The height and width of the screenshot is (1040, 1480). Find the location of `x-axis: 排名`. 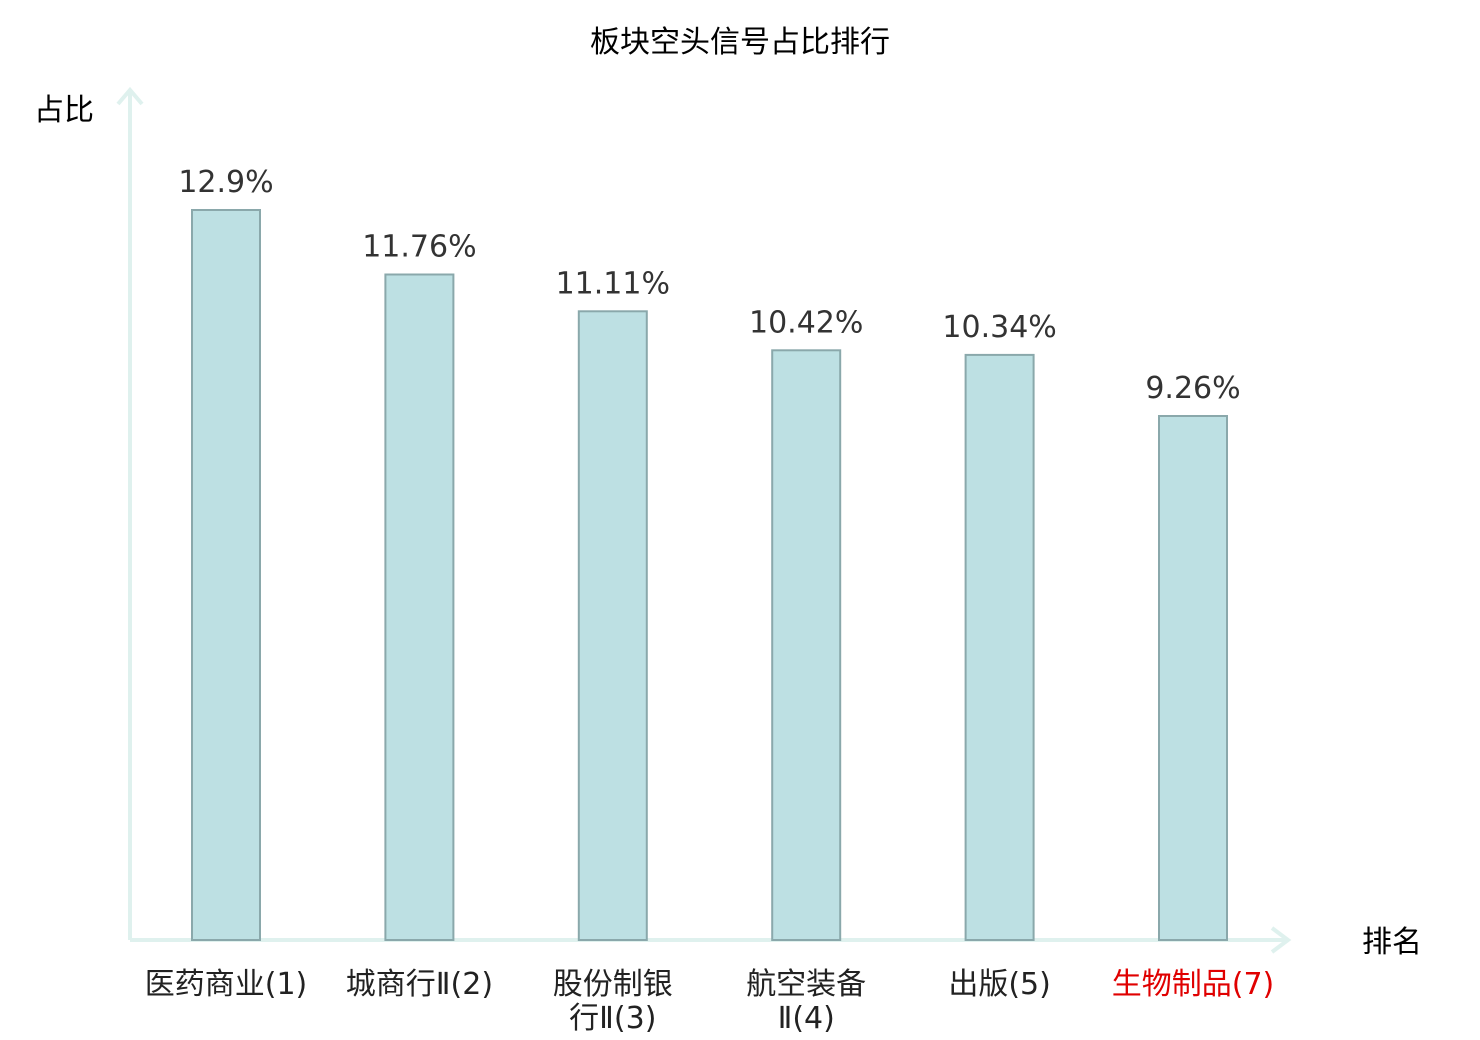

x-axis: 排名 is located at coordinates (776, 942).